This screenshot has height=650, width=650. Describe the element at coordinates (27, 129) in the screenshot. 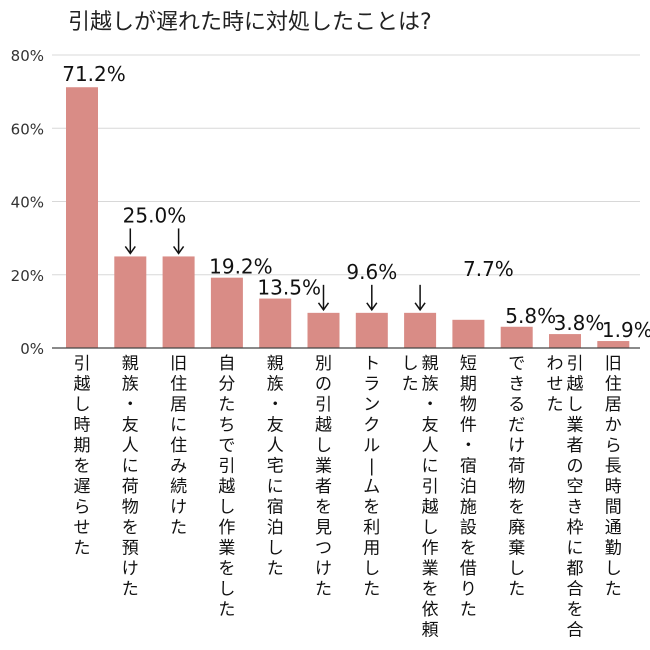

I see `y-tick-label: 60%` at that location.